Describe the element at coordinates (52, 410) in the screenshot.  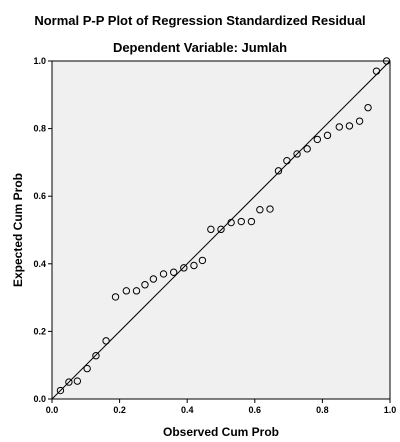
I see `x-tick-label: 0.0` at that location.